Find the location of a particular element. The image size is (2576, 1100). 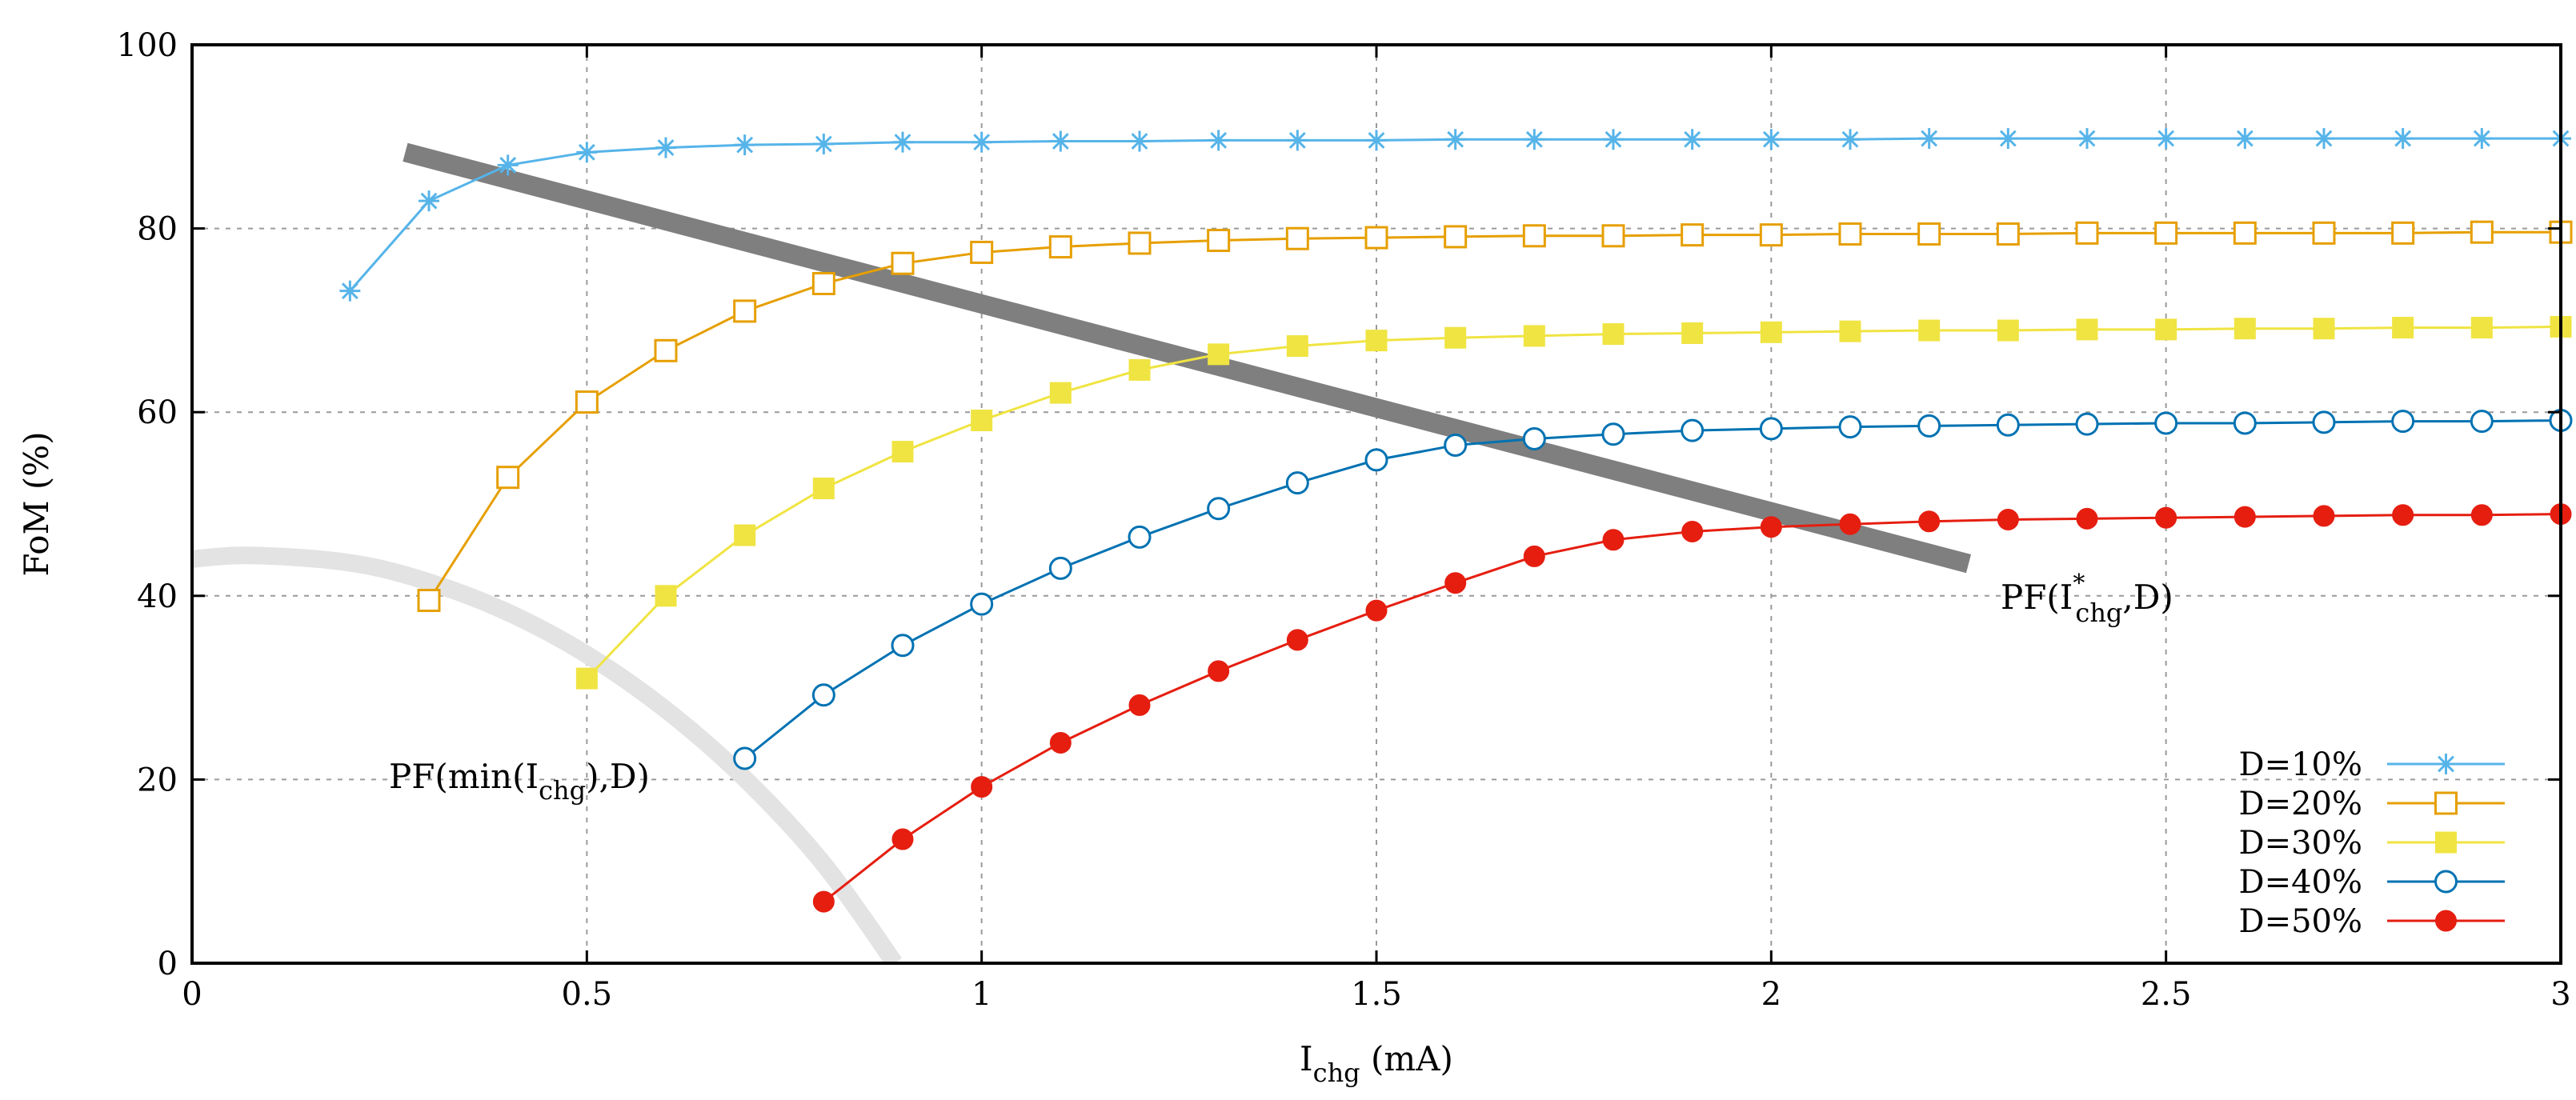

legend-label: D=20% is located at coordinates (2301, 804).